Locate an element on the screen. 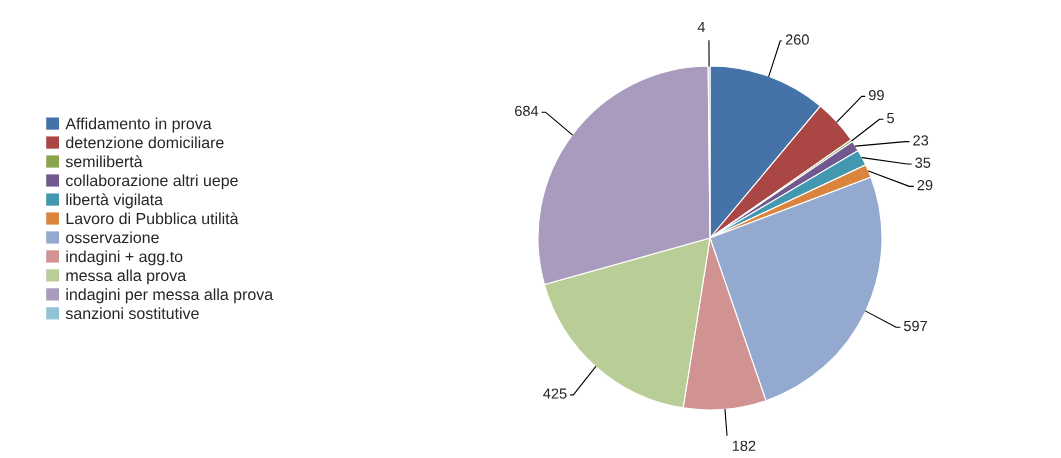 Image resolution: width=1061 pixels, height=458 pixels. legend-label: messa alla prova is located at coordinates (126, 277).